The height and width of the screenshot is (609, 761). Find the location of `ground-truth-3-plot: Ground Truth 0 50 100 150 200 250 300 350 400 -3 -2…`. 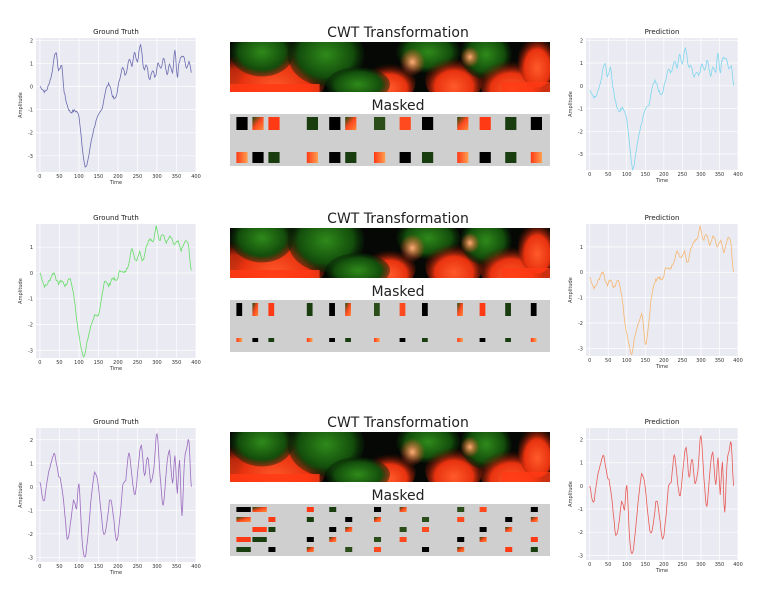

ground-truth-3-plot: Ground Truth 0 50 100 150 200 250 300 350 400 -3 -2… is located at coordinates (109, 497).